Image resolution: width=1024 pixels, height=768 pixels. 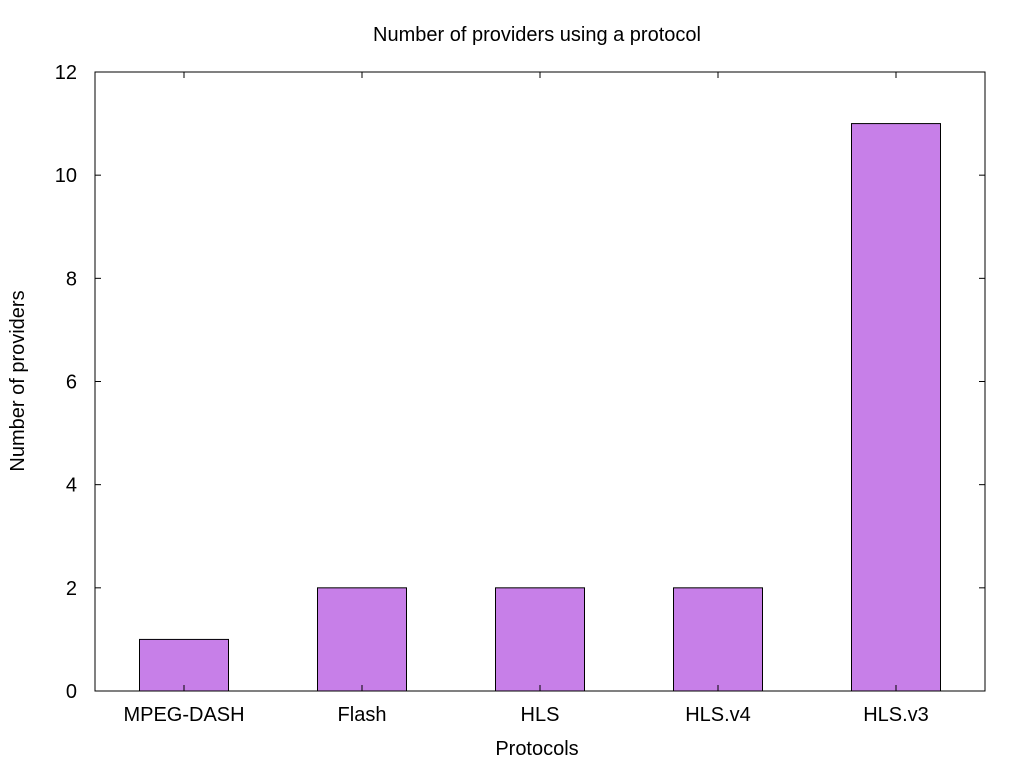 What do you see at coordinates (18, 380) in the screenshot?
I see `y-axis-label: Number of providers` at bounding box center [18, 380].